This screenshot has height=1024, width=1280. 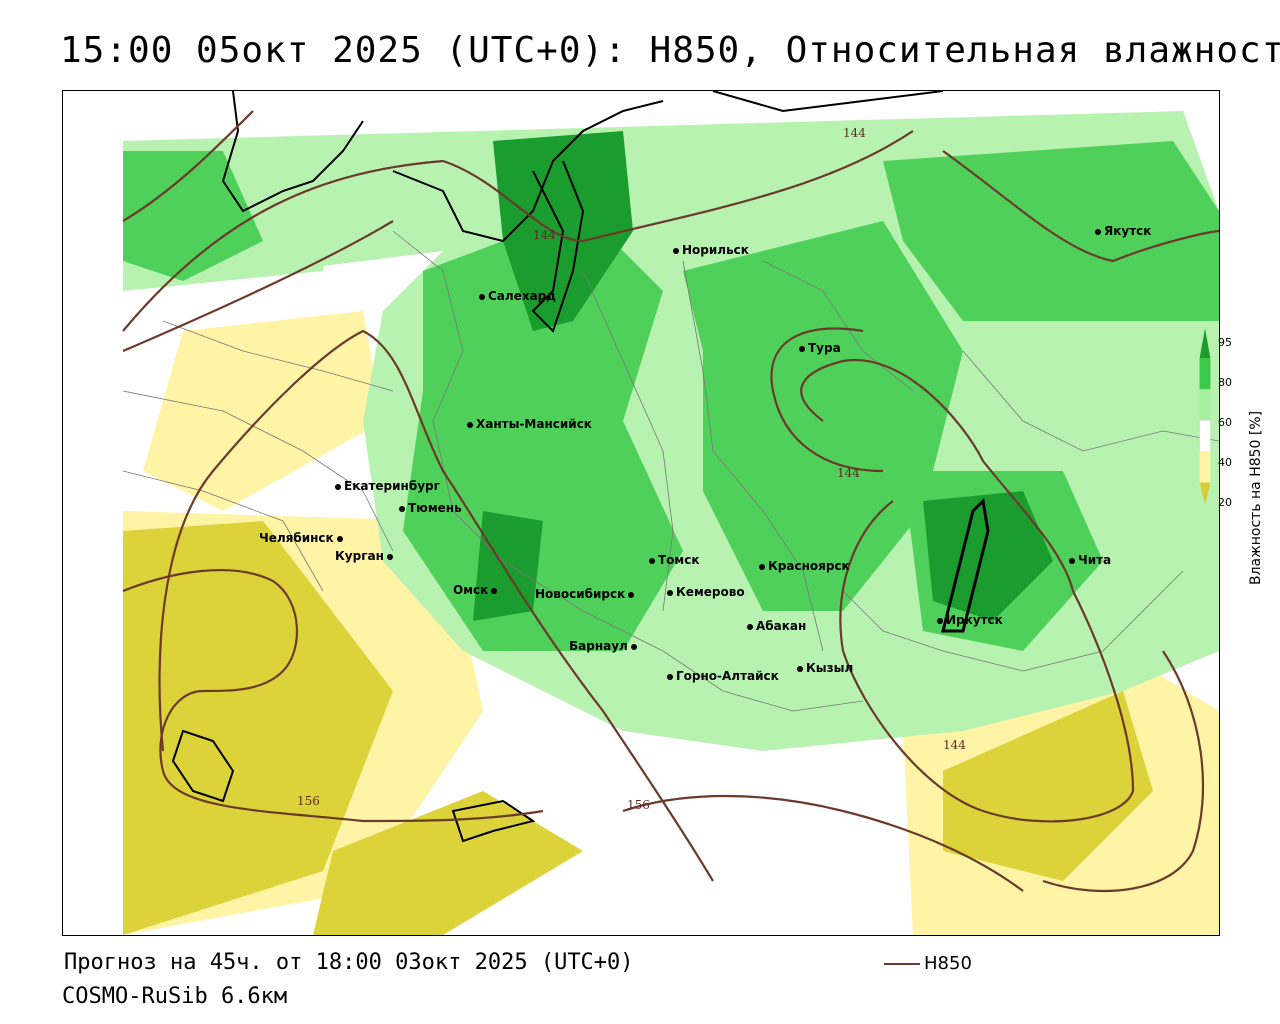 What do you see at coordinates (988, 556) in the screenshot?
I see `very-wet-zone-baikal` at bounding box center [988, 556].